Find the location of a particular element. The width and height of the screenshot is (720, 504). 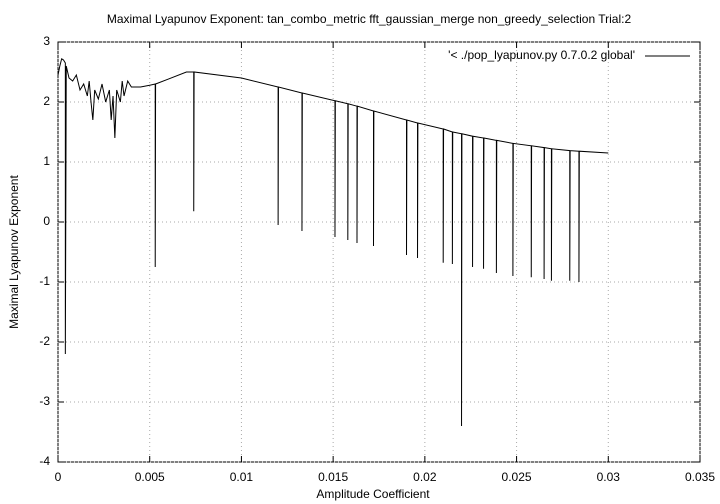

x-axis-label: Amplitude Coefficient is located at coordinates (373, 494).